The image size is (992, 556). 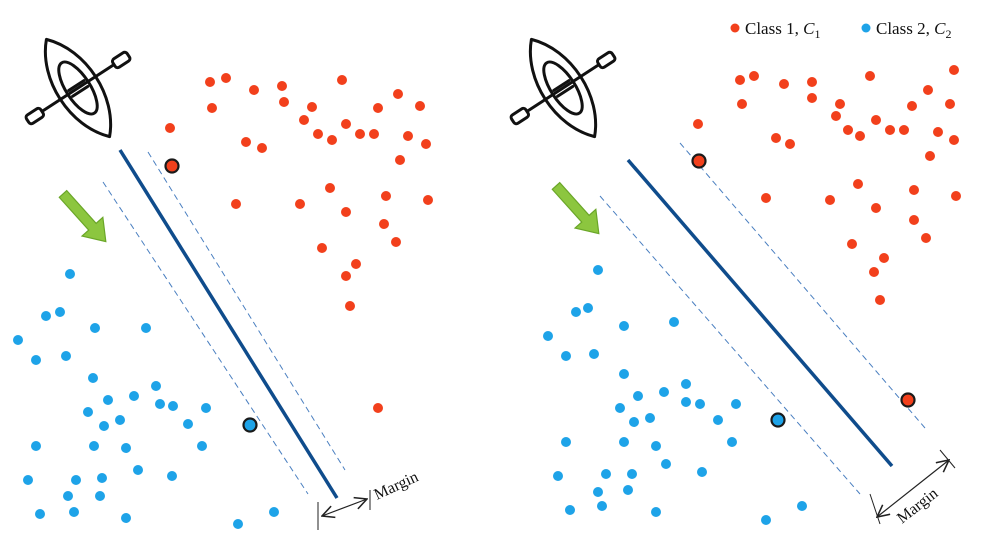 I want to click on legend-marker-class2, so click(x=866, y=28).